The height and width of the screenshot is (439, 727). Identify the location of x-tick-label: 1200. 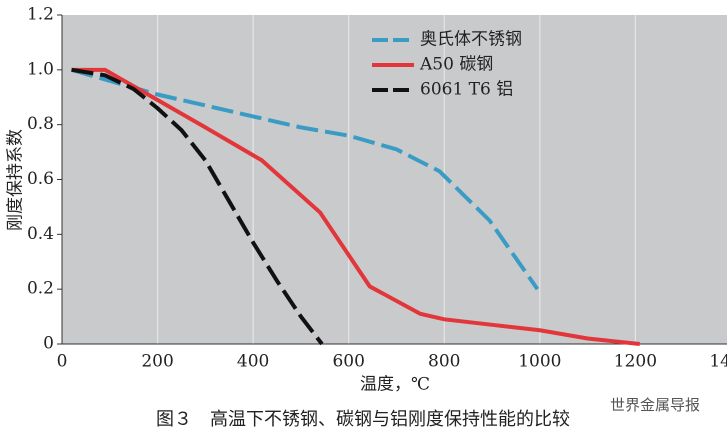
(635, 362).